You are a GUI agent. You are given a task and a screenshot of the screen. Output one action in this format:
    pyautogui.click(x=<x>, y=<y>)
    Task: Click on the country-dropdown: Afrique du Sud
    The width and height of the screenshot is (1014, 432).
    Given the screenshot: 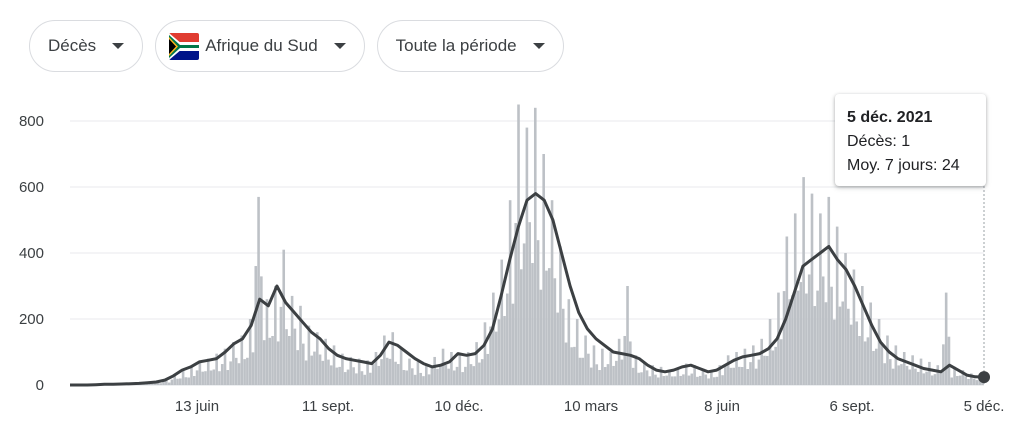 What is the action you would take?
    pyautogui.click(x=260, y=46)
    